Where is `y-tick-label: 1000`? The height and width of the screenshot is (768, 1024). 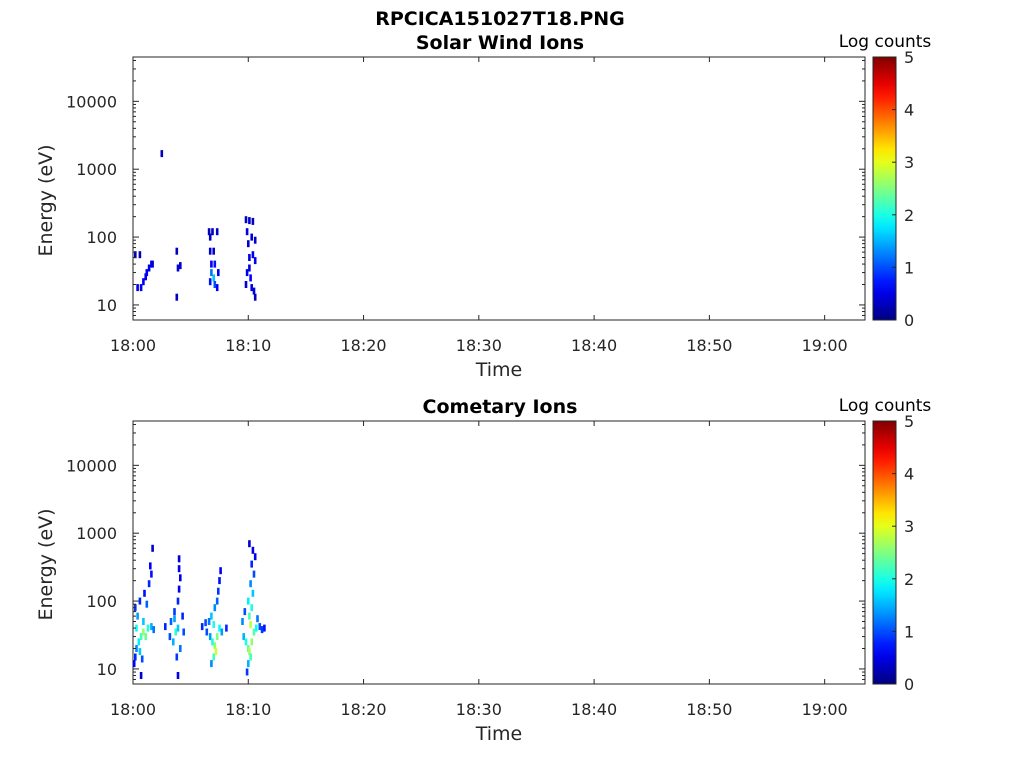
y-tick-label: 1000 is located at coordinates (96, 169).